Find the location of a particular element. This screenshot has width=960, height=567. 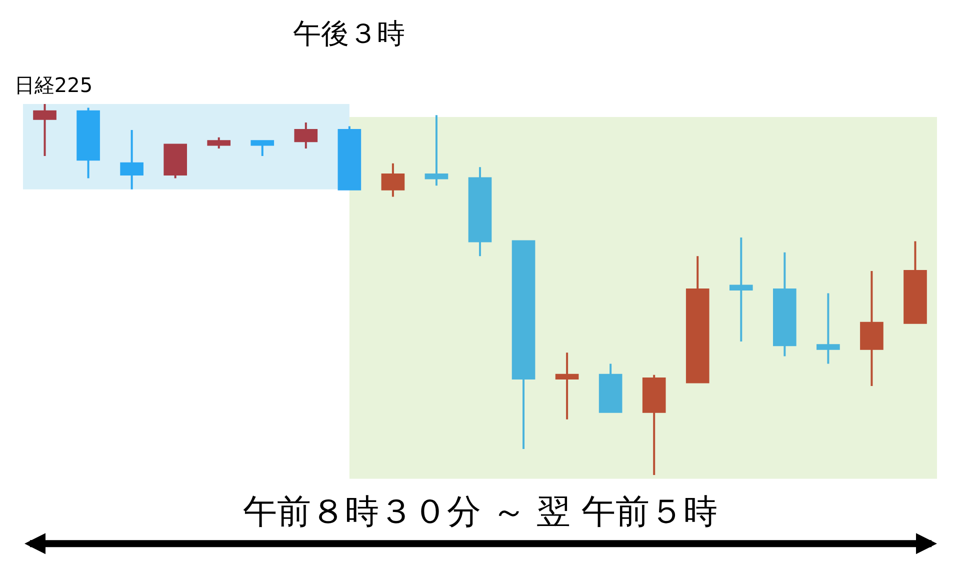

text: 午後３時 is located at coordinates (349, 33).